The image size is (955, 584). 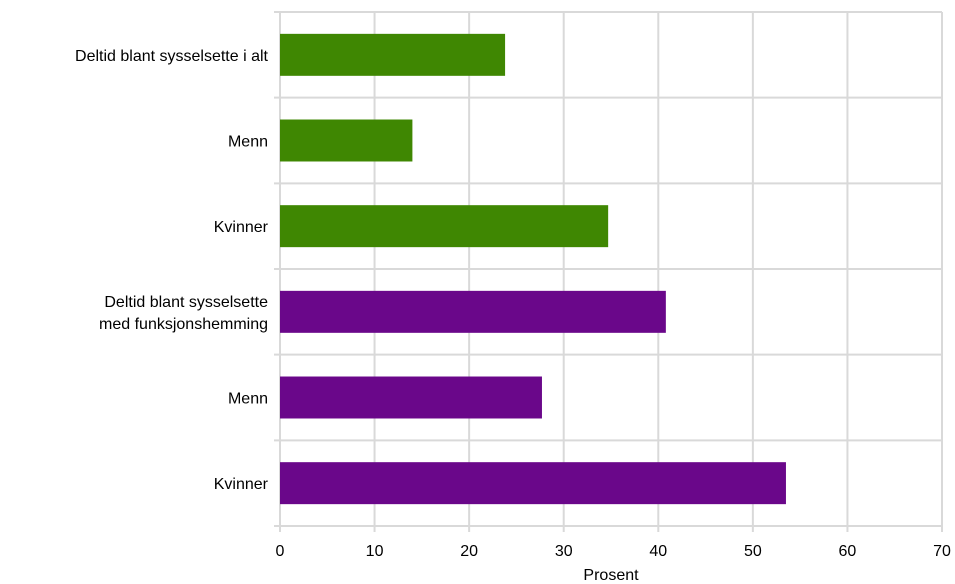 I want to click on category-label: Deltid blant sysselsette i alt, so click(x=172, y=56).